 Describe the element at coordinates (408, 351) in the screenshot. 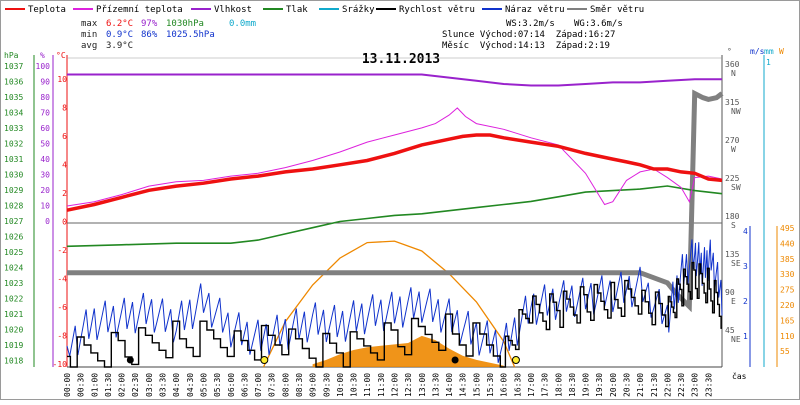

I see `series-sun-actual` at that location.